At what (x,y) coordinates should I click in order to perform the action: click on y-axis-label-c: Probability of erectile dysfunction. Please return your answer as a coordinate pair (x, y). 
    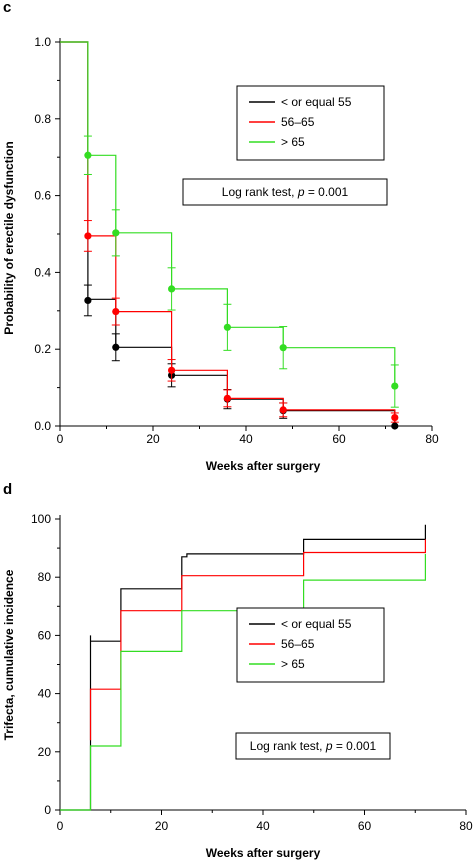
    Looking at the image, I should click on (9, 237).